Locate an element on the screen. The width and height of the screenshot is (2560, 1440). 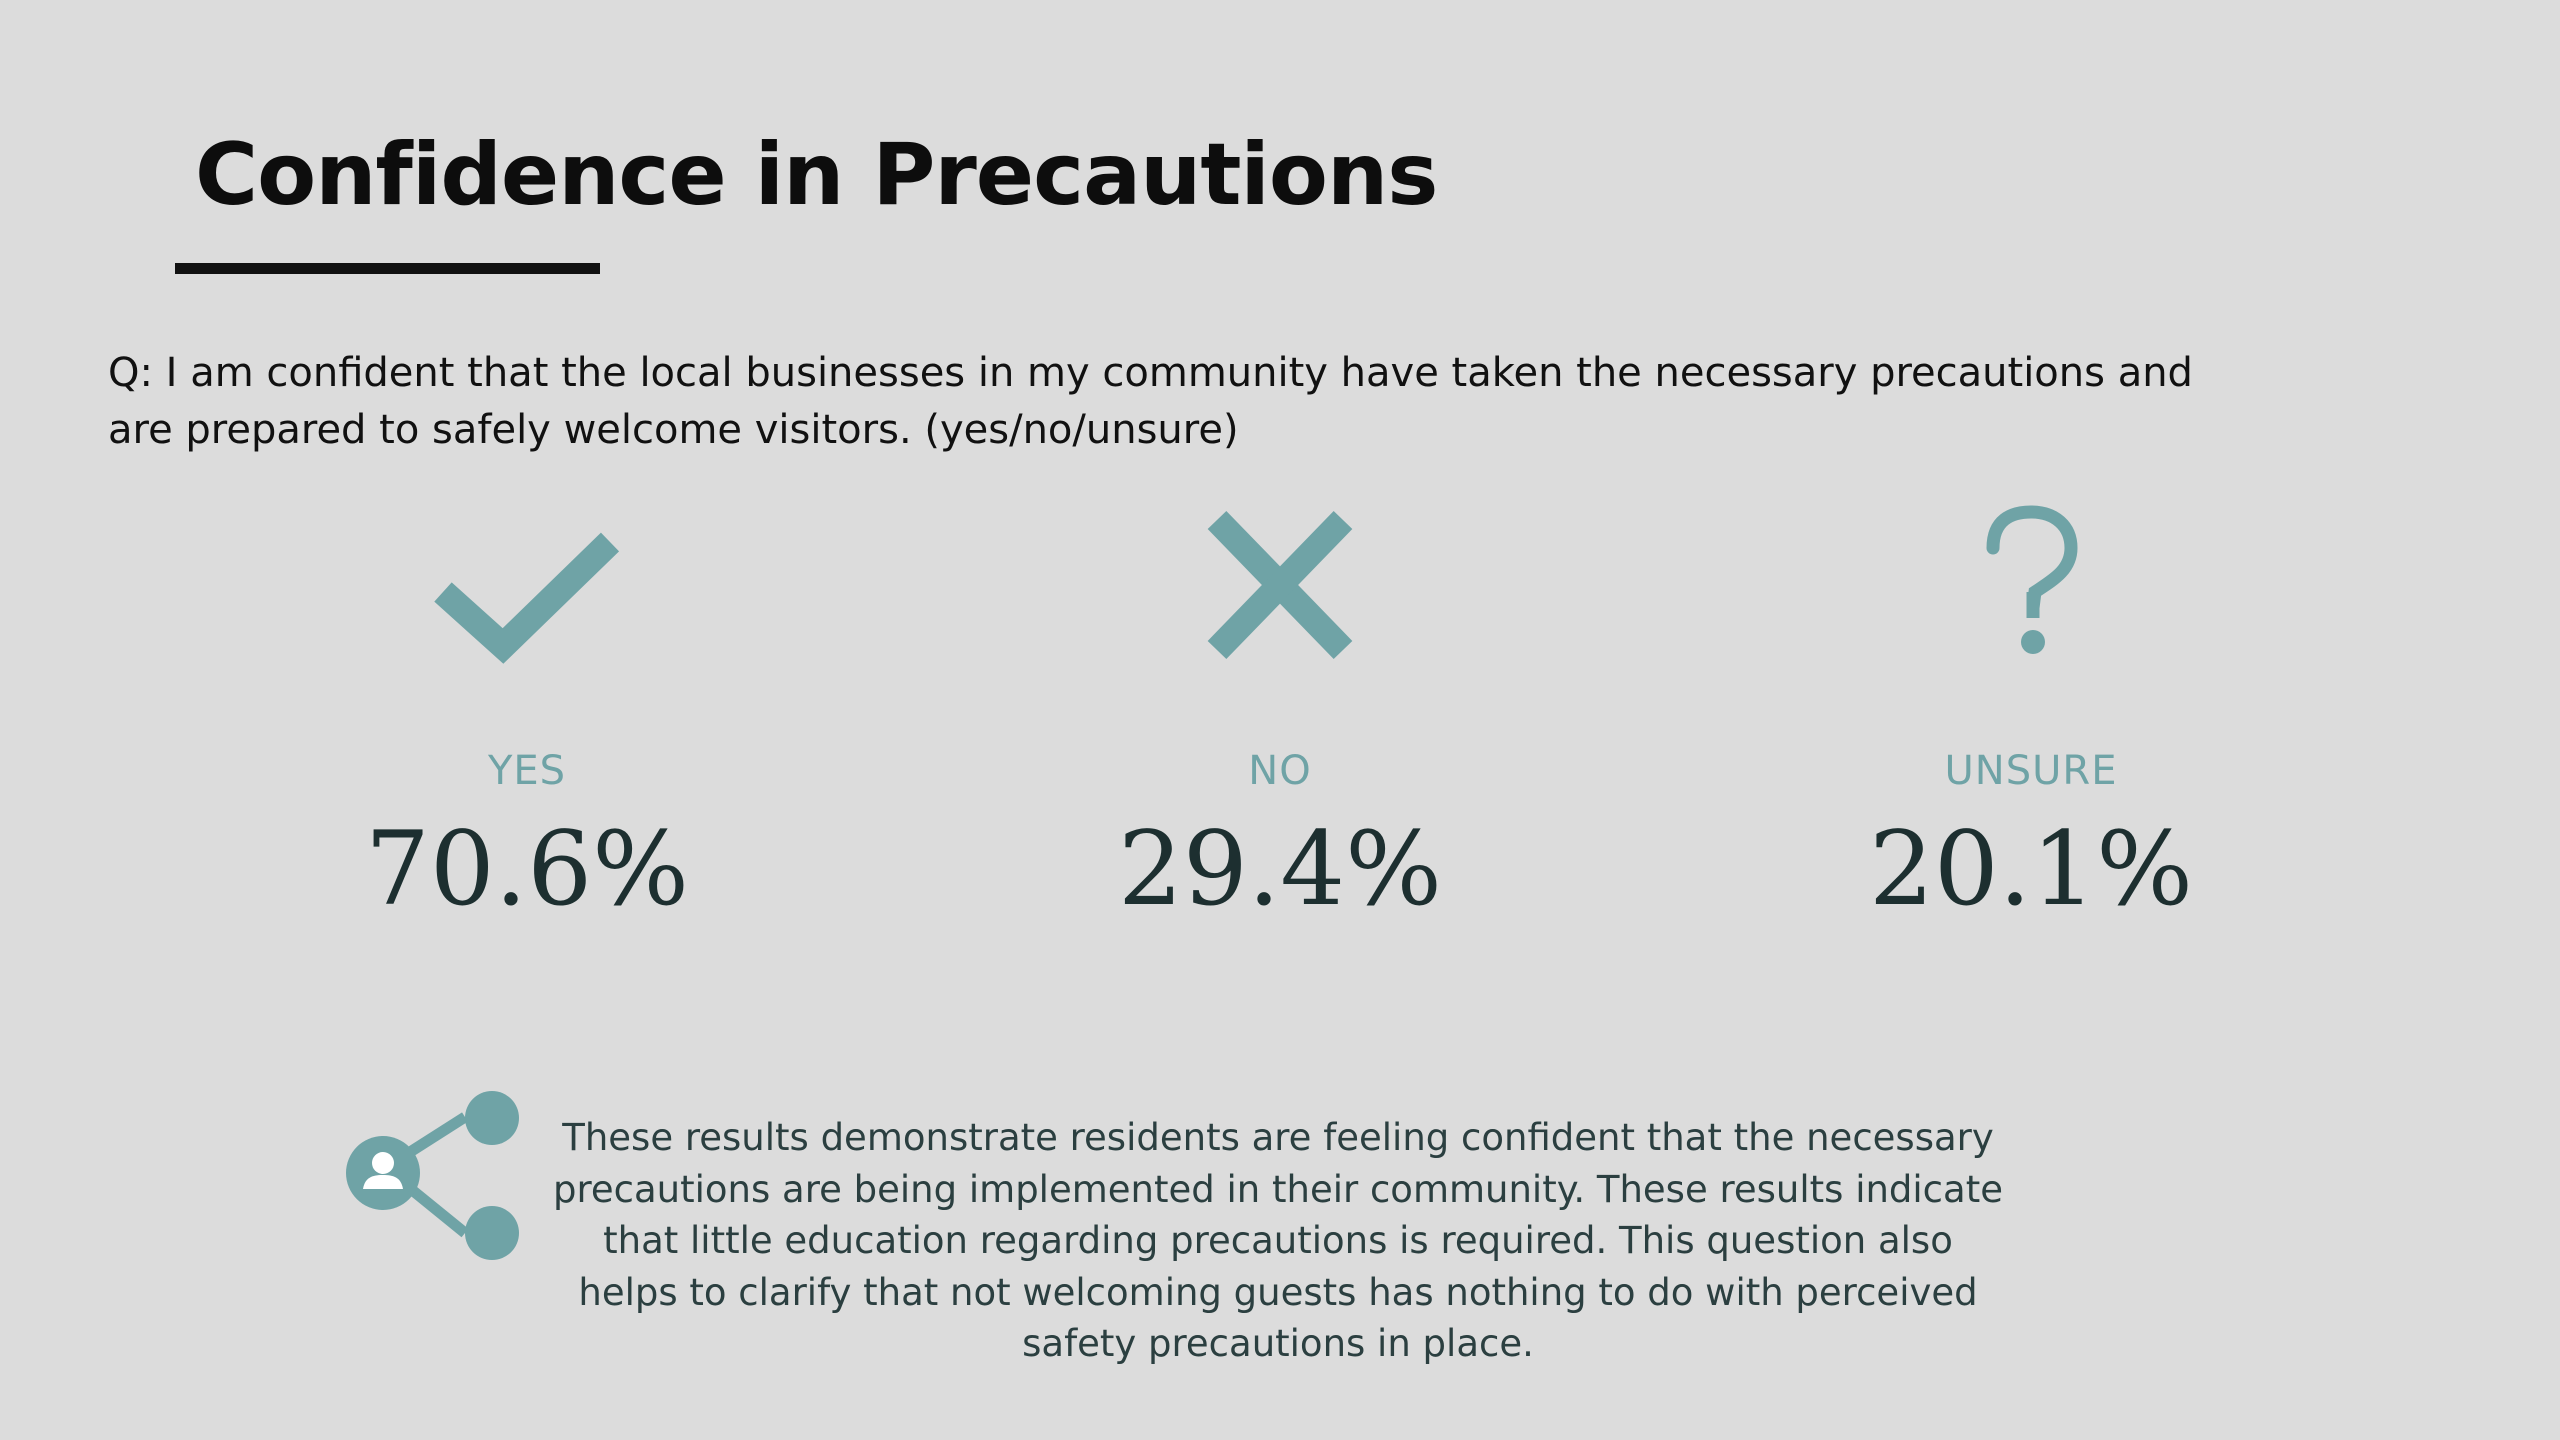
result-value-yes: 70.6% is located at coordinates (527, 869).